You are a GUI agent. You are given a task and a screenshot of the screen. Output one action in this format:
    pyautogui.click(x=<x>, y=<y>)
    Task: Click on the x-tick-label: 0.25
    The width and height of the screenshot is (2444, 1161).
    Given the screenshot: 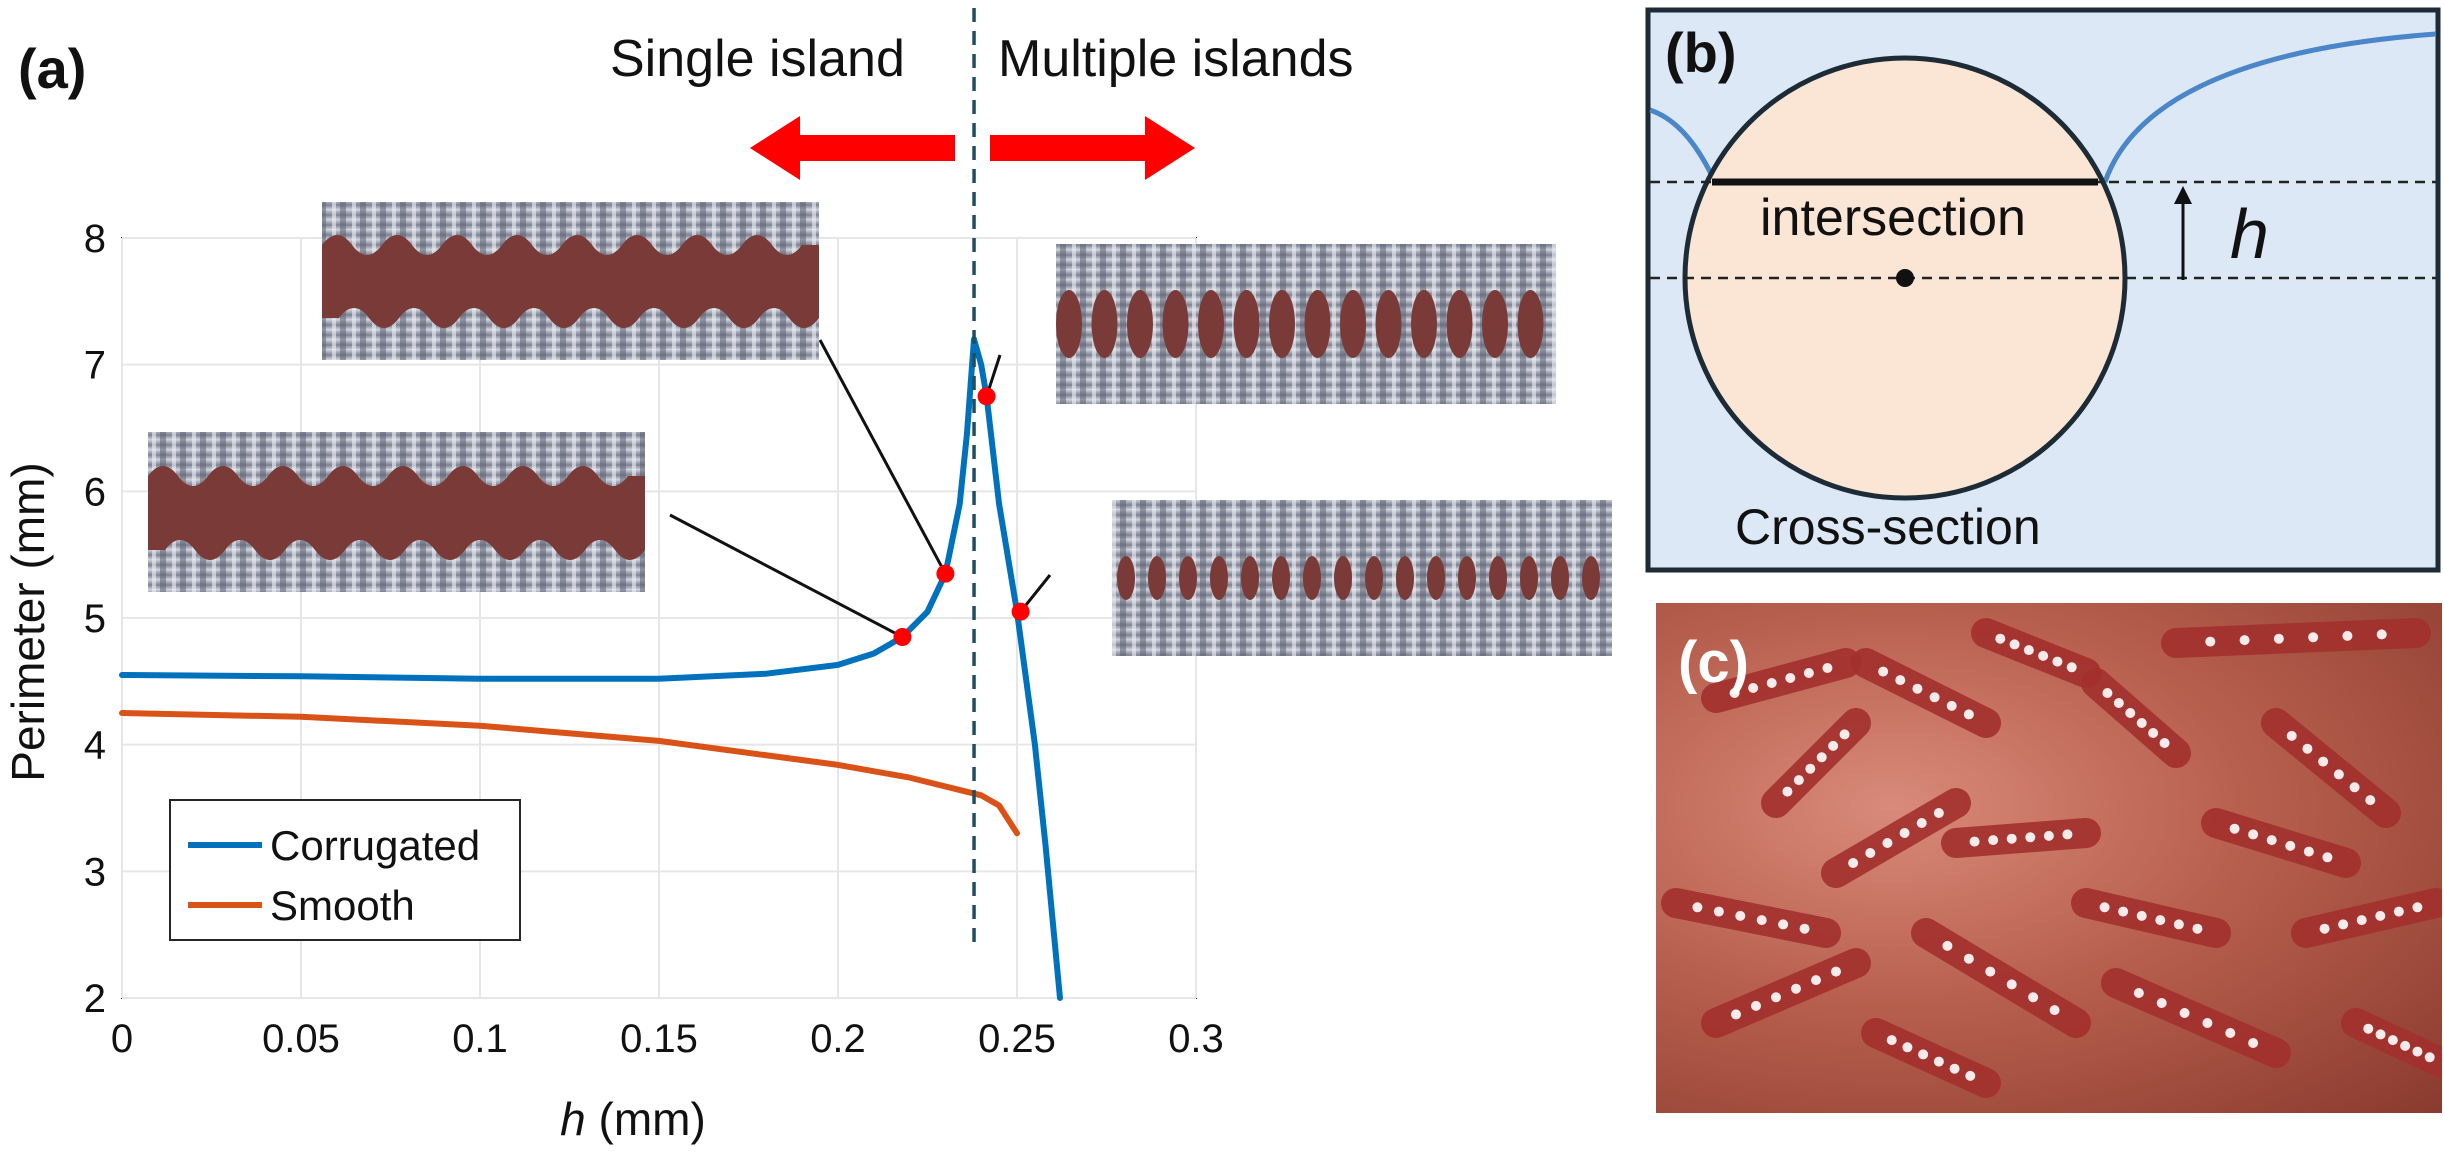 What is the action you would take?
    pyautogui.click(x=1017, y=1039)
    